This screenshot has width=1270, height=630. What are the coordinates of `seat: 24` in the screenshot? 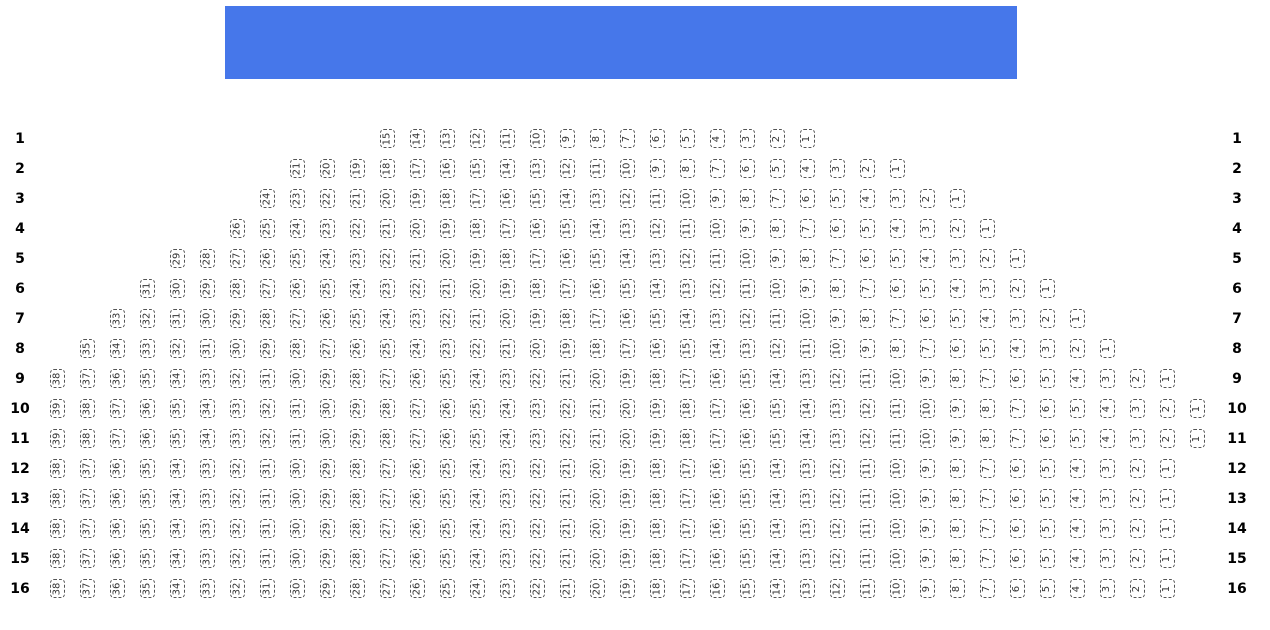 It's located at (477, 588).